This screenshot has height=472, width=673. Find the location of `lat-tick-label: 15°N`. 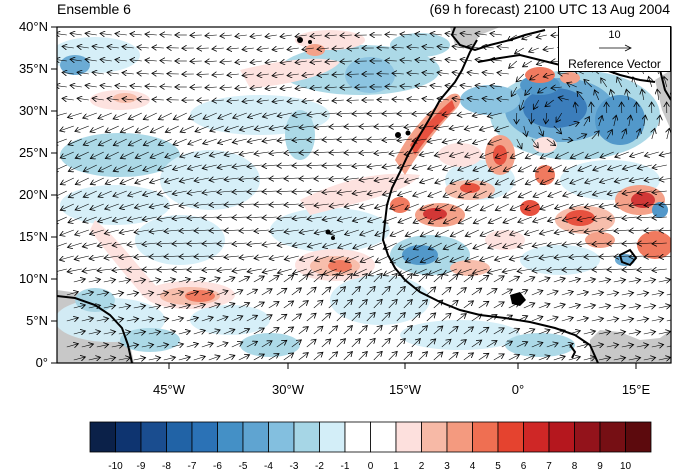

lat-tick-label: 15°N is located at coordinates (24, 236).